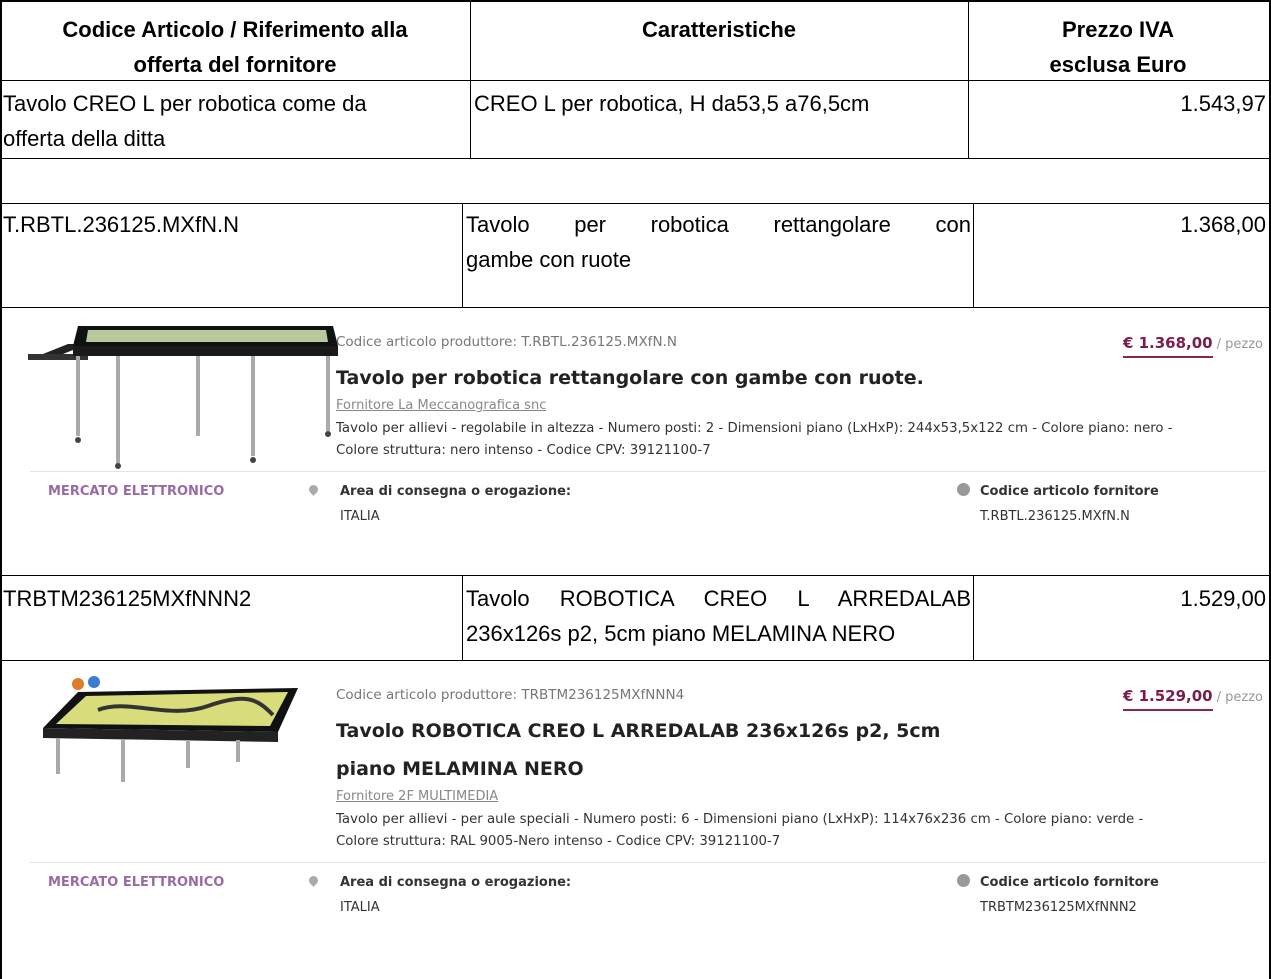  I want to click on text-line: 1.368,00, so click(1223, 224).